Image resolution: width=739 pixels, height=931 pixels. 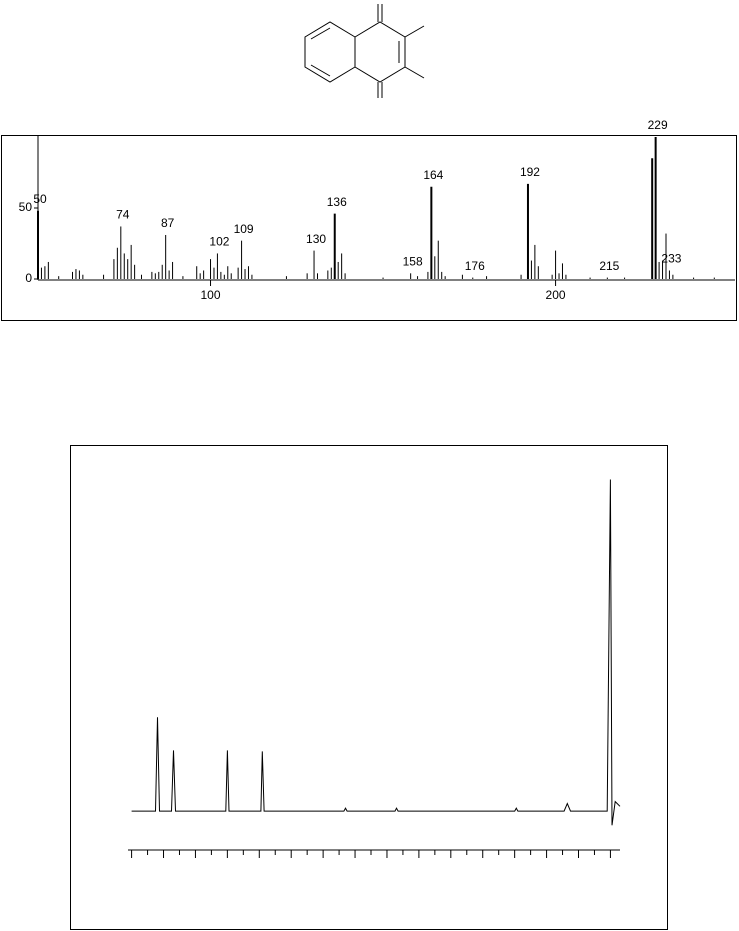 I want to click on peak-label: 164, so click(x=433, y=175).